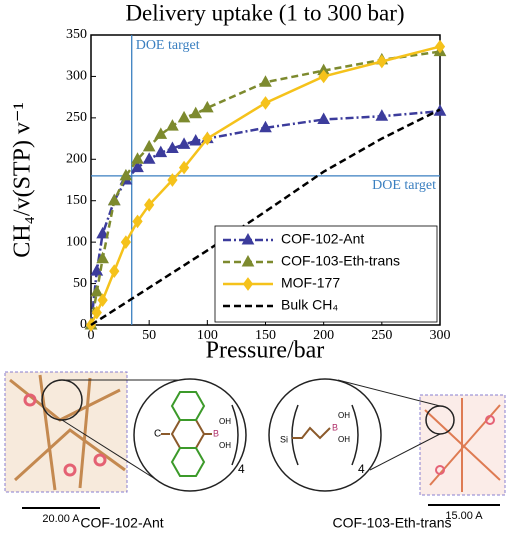 This screenshot has width=520, height=536. Describe the element at coordinates (310, 283) in the screenshot. I see `legend-label: MOF-177` at that location.